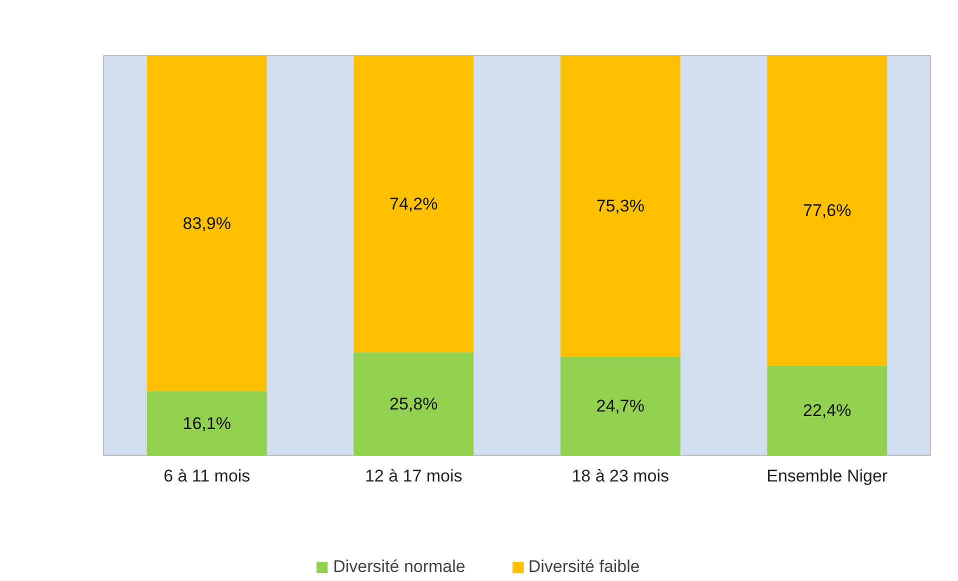 Image resolution: width=958 pixels, height=581 pixels. I want to click on data-label: 16,1%, so click(206, 423).